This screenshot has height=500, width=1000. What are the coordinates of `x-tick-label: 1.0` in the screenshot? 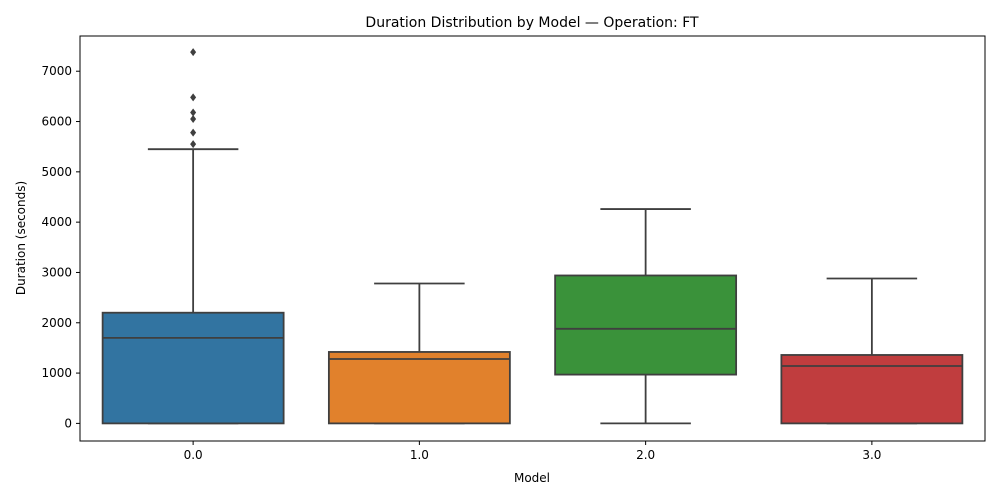 It's located at (419, 455).